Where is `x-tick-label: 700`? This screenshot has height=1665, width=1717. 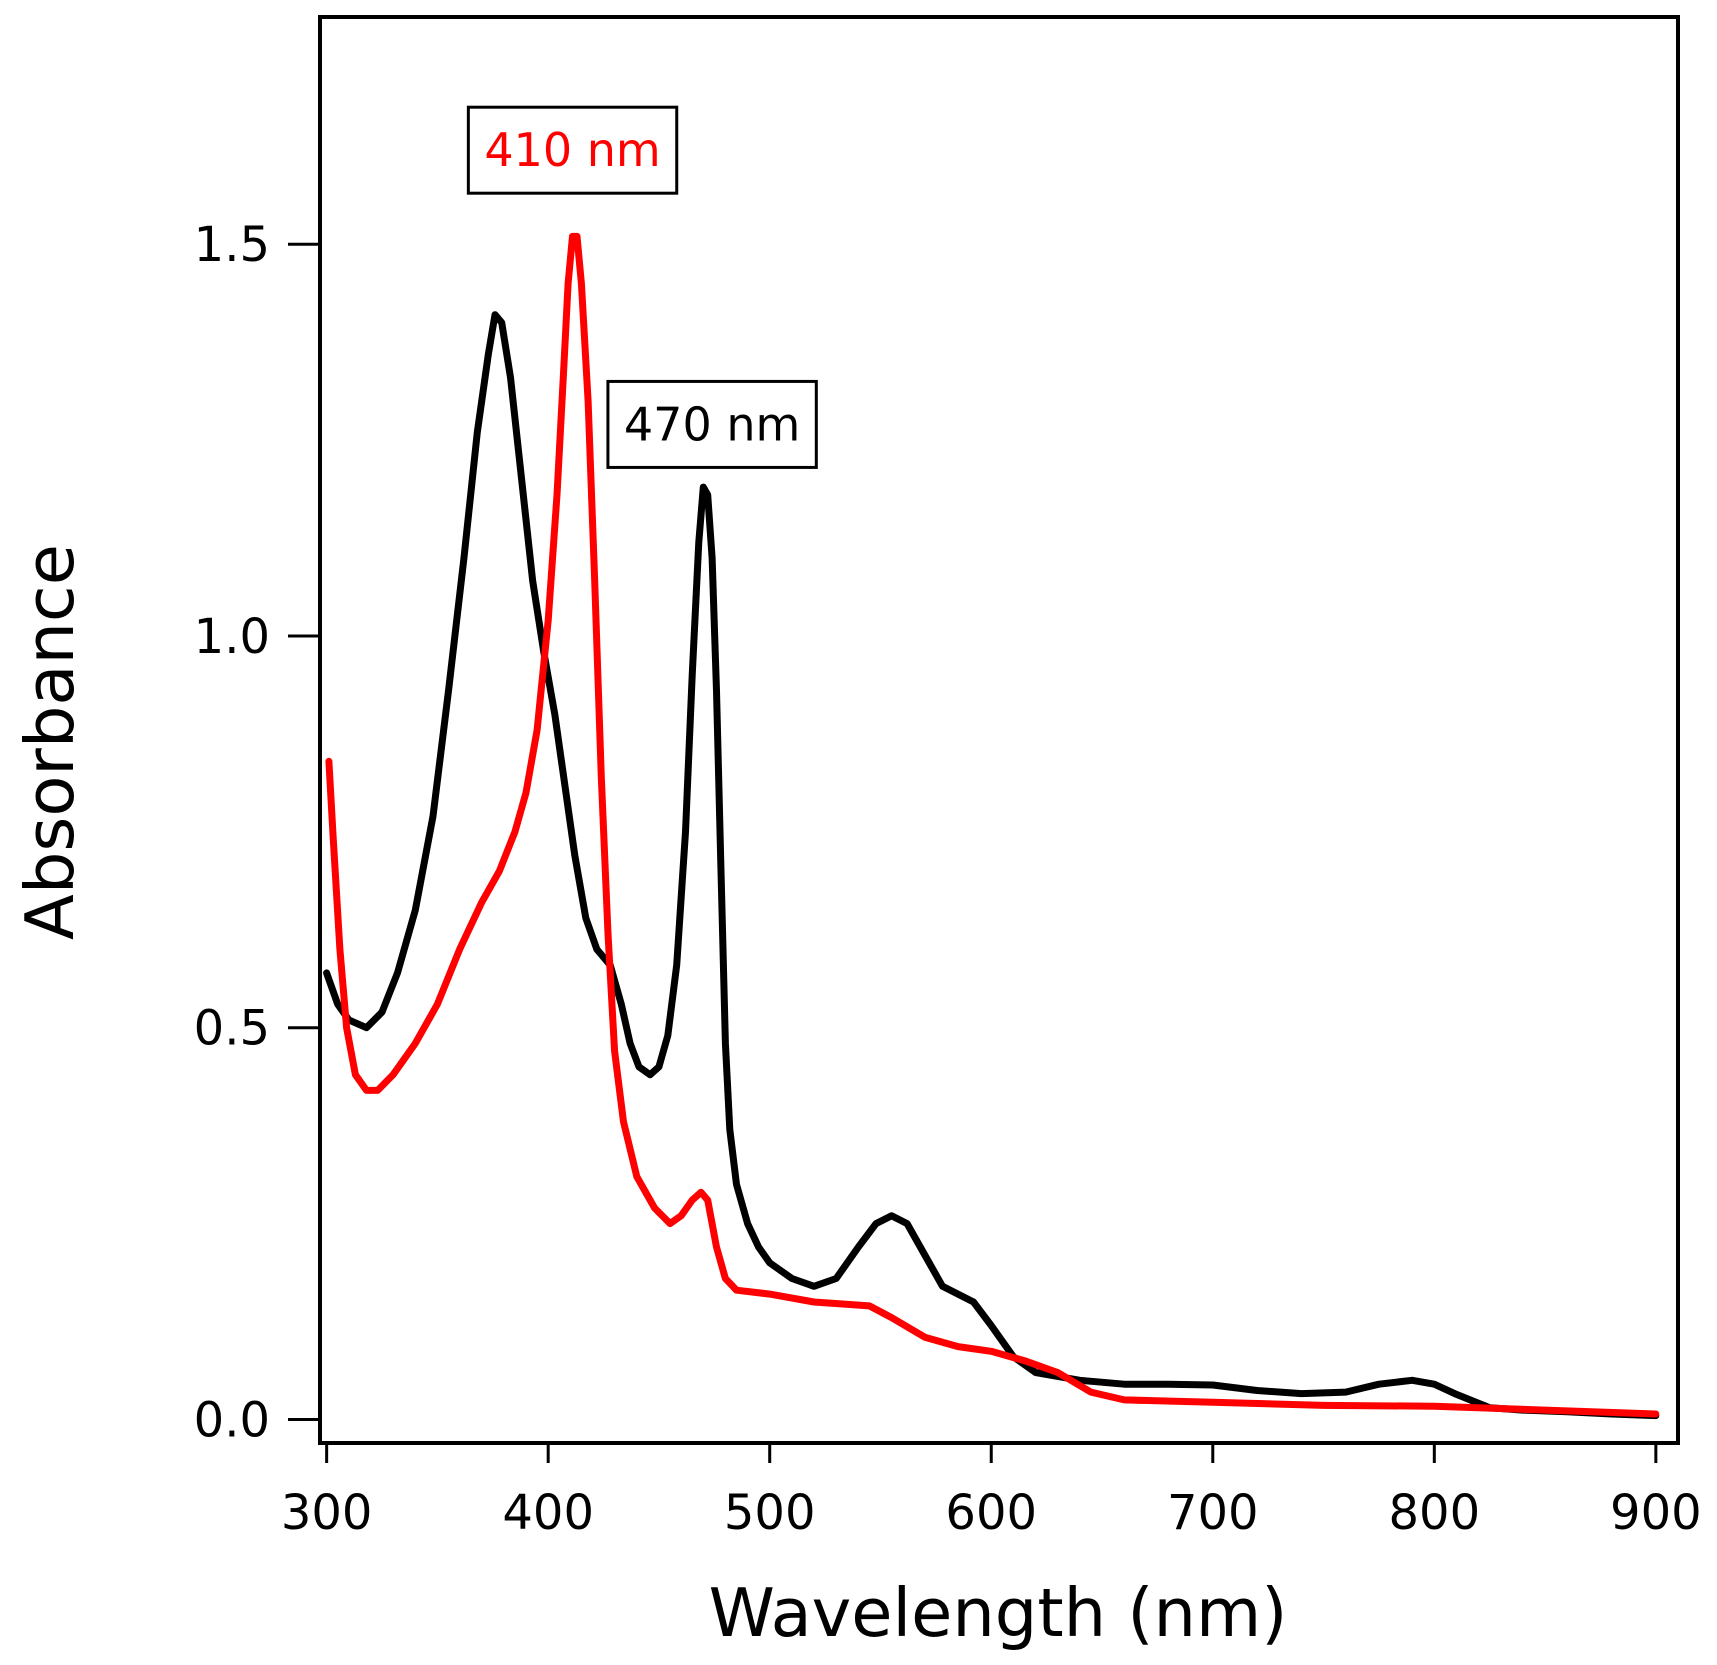
x-tick-label: 700 is located at coordinates (1213, 1513).